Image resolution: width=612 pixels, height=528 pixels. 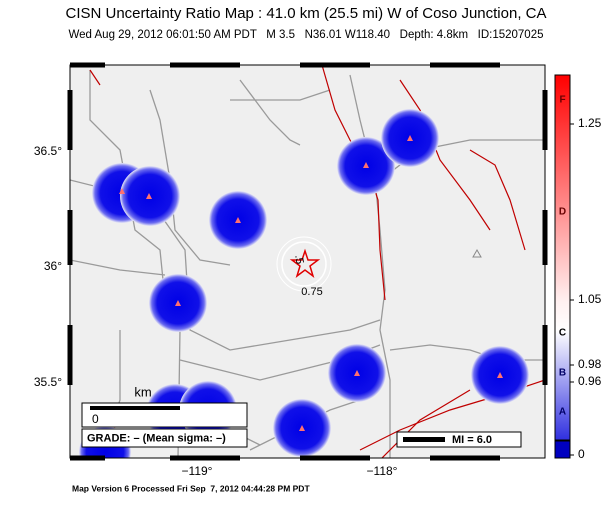 What do you see at coordinates (578, 267) in the screenshot?
I see `colorbar: F D C B A 1.25 1.05 0.98 0.96 0` at bounding box center [578, 267].